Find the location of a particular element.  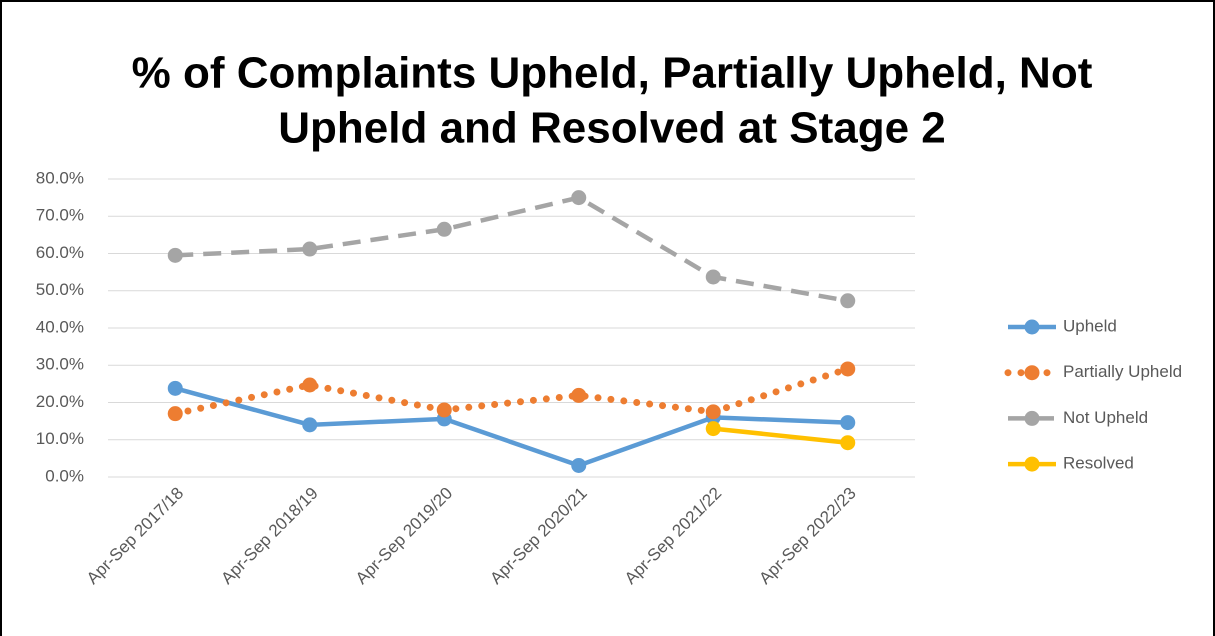

y-tick-label: 70.0% is located at coordinates (60, 215).